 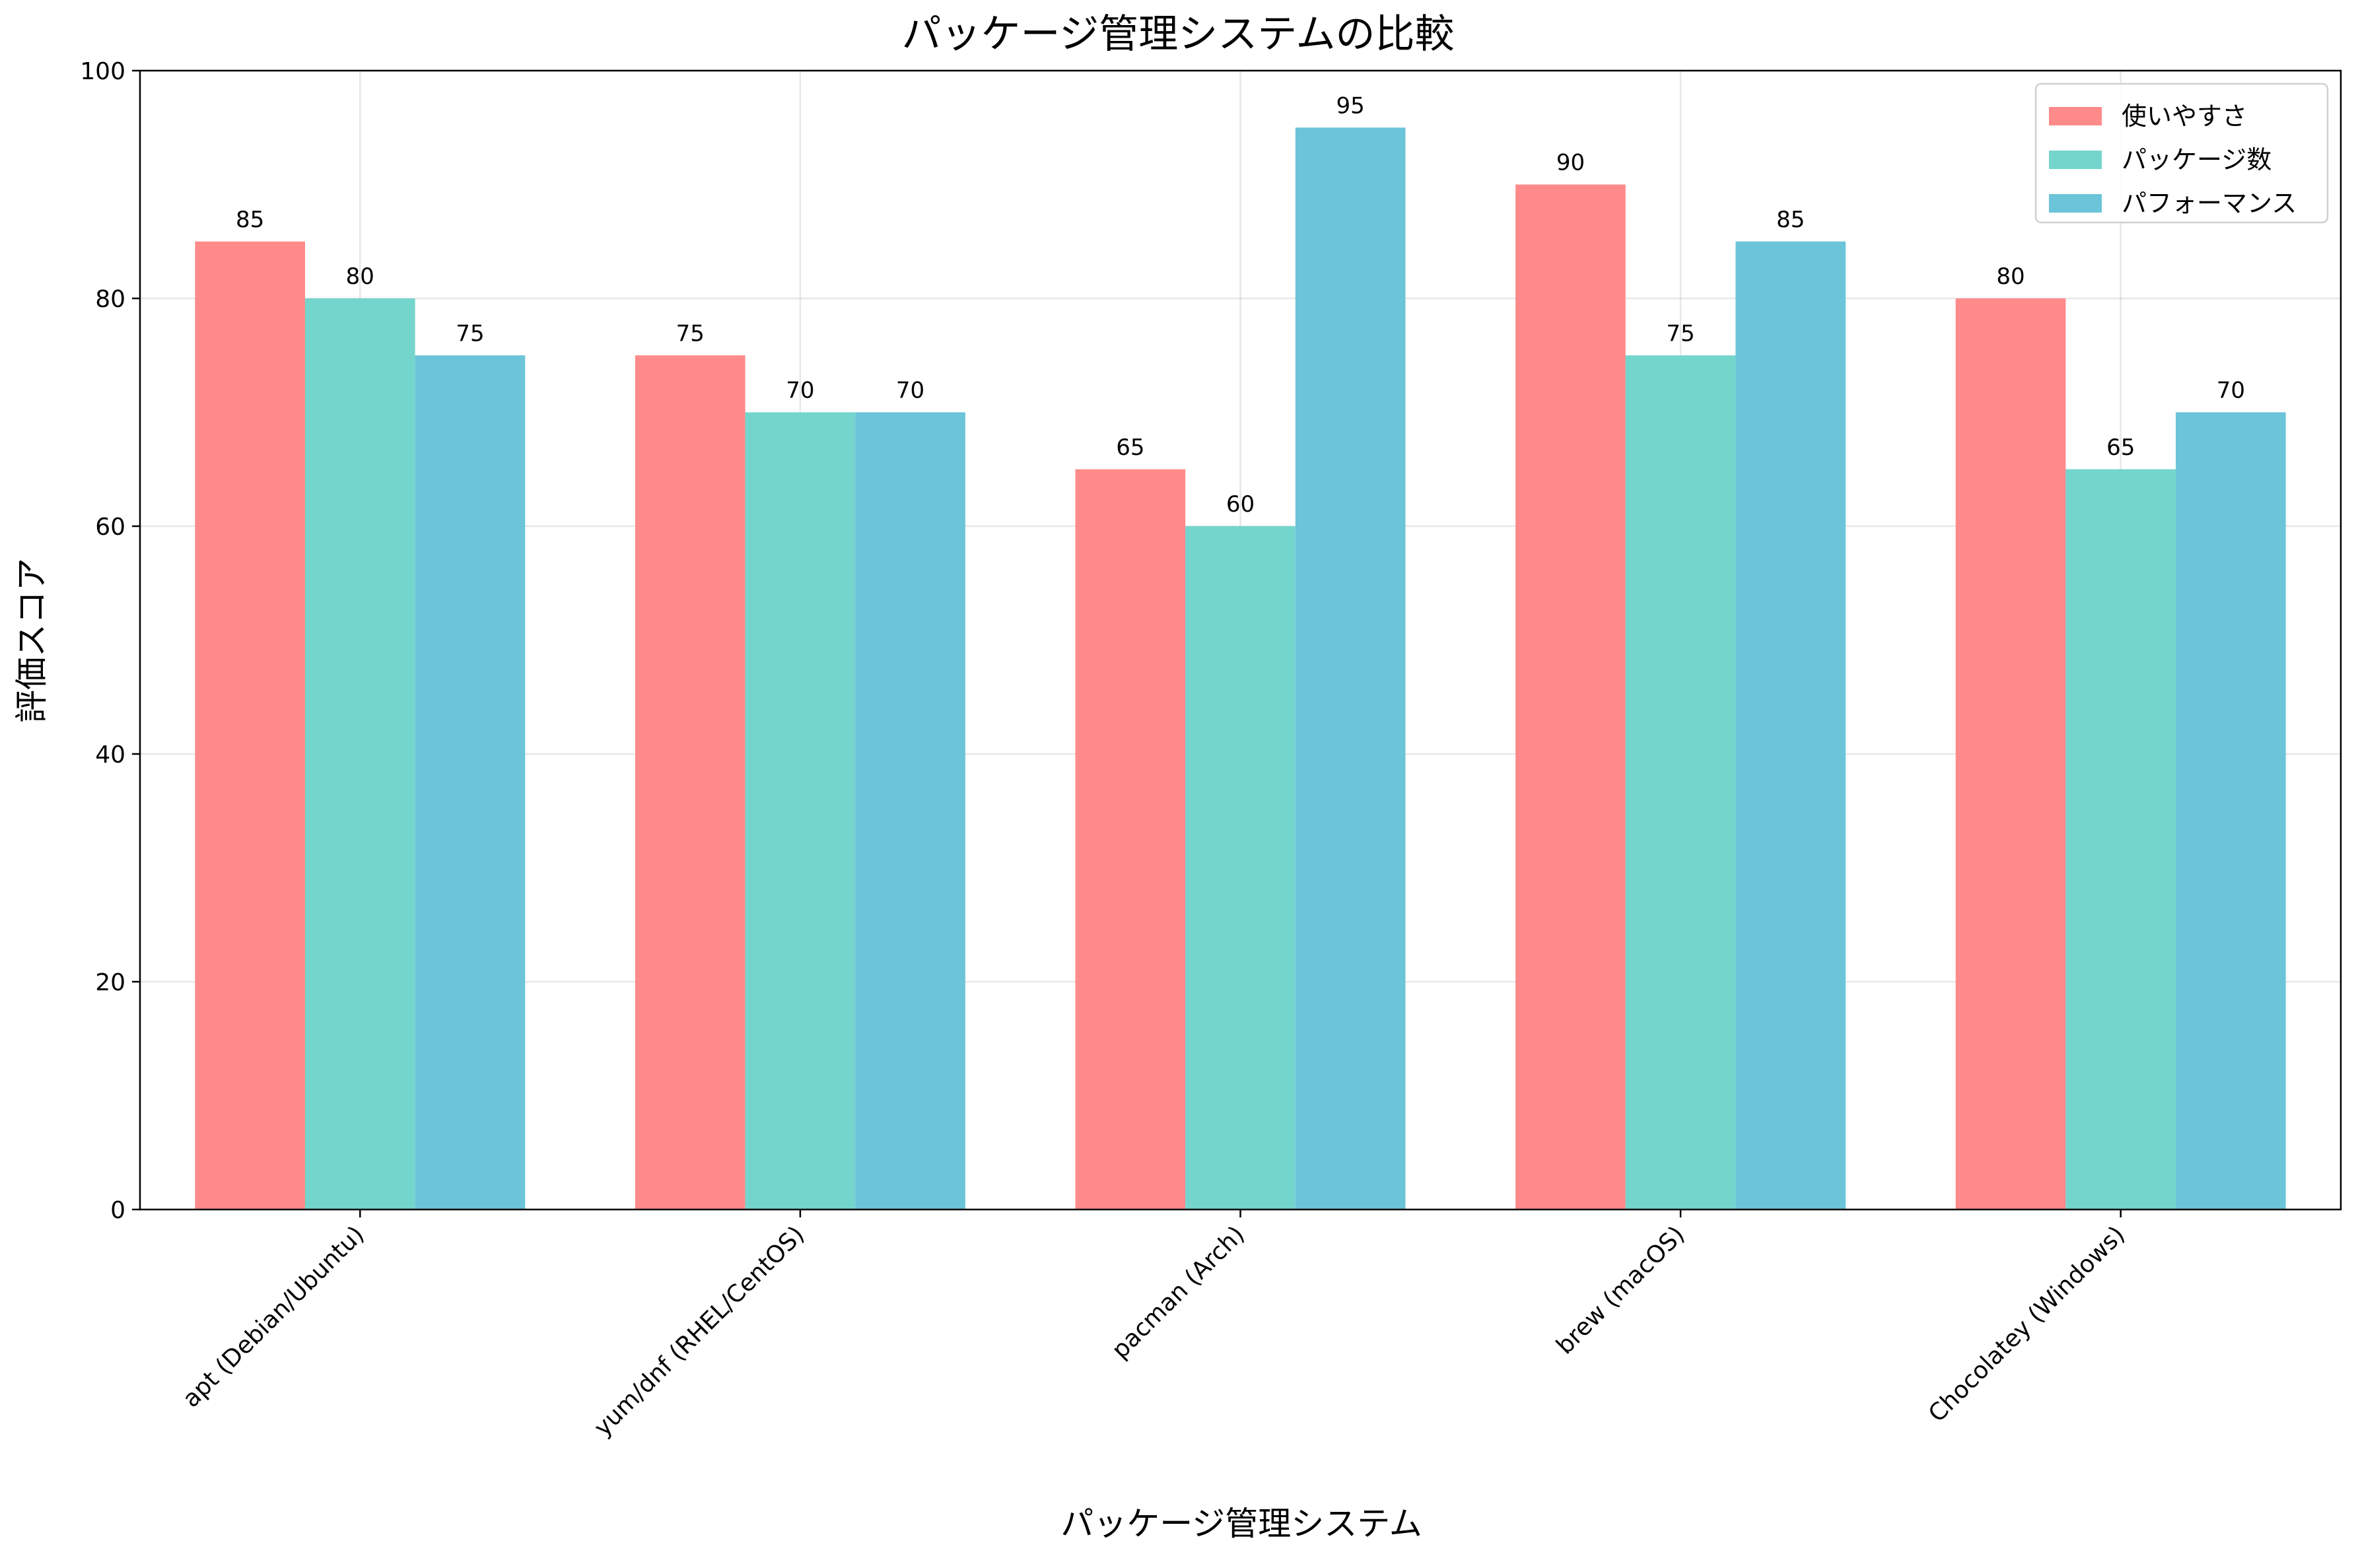 What do you see at coordinates (1240, 504) in the screenshot?
I see `data-label: 60` at bounding box center [1240, 504].